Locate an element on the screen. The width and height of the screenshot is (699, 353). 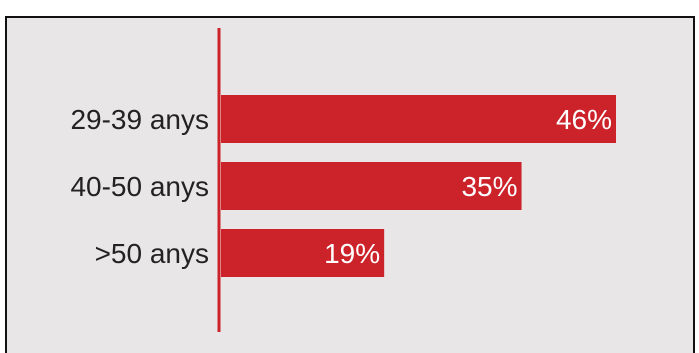
category-label-40-50-anys: 40-50 anys is located at coordinates (139, 186).